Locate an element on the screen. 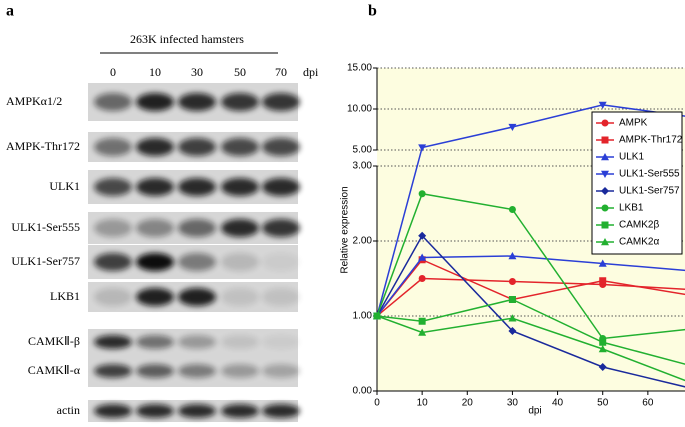 The height and width of the screenshot is (427, 685). row-label: actin is located at coordinates (68, 410).